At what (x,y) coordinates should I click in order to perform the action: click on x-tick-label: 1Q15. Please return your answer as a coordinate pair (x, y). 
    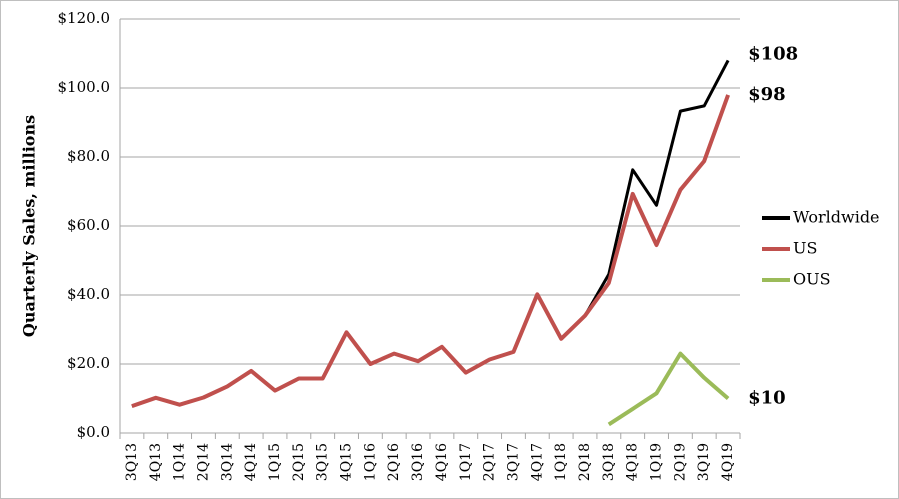
    Looking at the image, I should click on (275, 462).